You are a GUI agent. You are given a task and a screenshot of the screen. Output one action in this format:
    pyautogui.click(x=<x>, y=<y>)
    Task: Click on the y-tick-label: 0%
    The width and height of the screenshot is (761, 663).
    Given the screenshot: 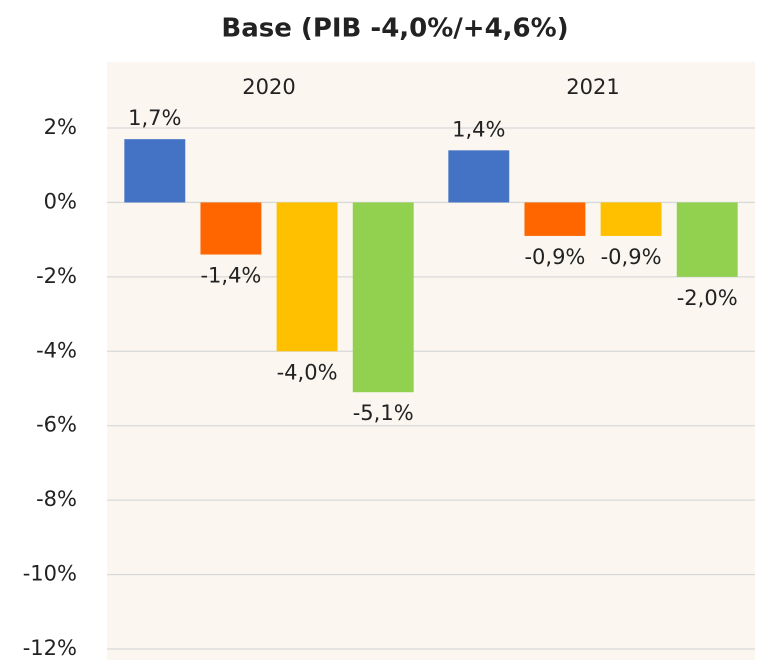 What is the action you would take?
    pyautogui.click(x=60, y=201)
    